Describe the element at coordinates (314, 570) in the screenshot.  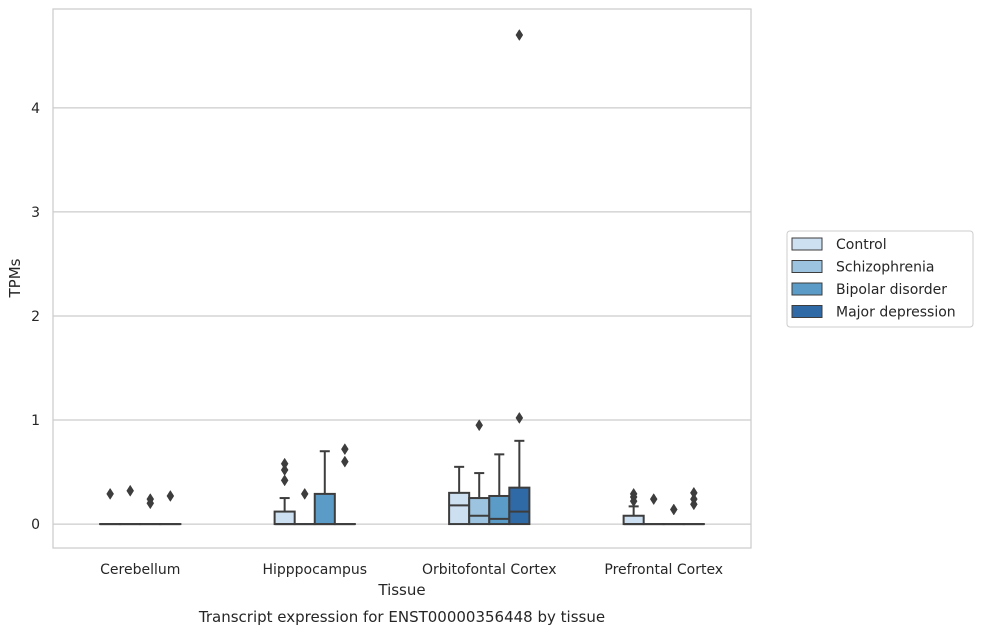
I see `x-tick-label: Hipppocampus` at that location.